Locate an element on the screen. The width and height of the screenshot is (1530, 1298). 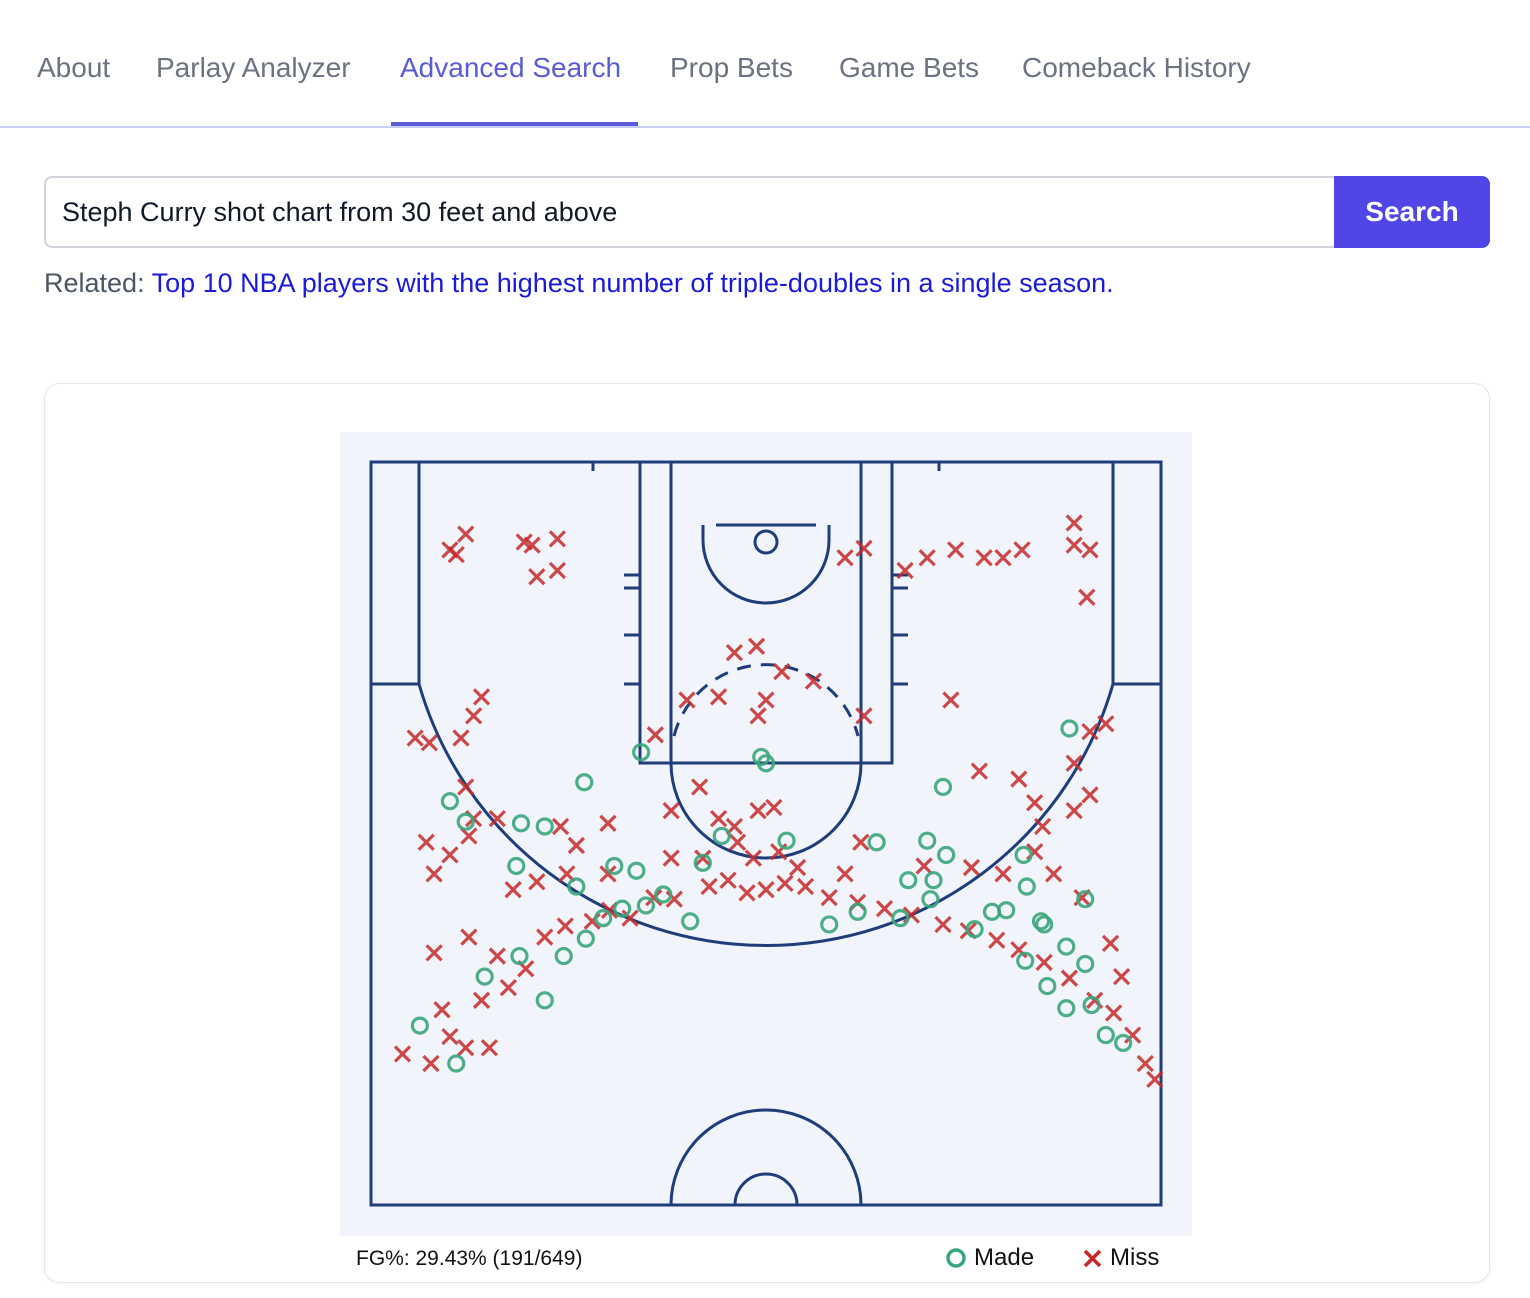
search-button: Search is located at coordinates (1412, 212).